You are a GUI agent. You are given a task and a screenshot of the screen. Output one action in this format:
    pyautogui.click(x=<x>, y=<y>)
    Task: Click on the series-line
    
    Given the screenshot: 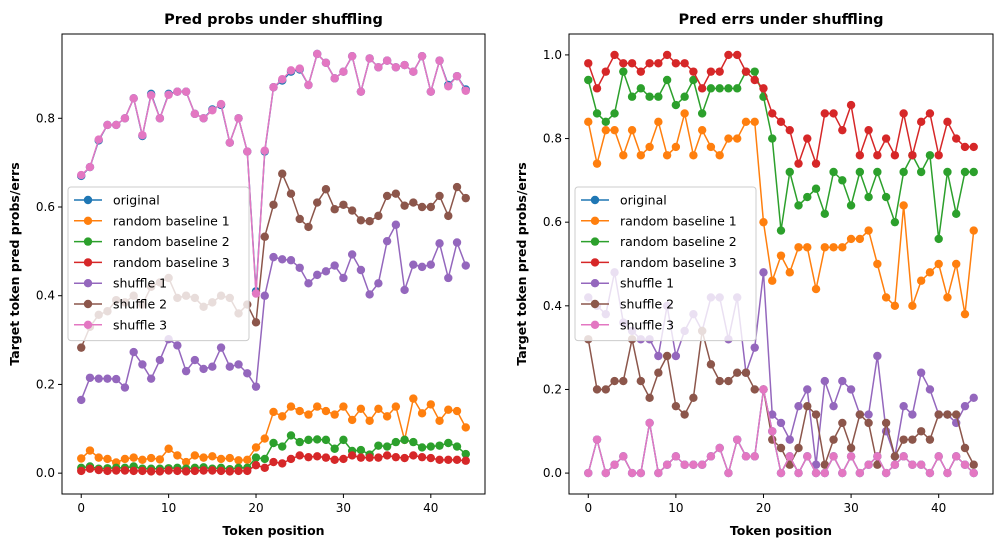 What is the action you would take?
    pyautogui.click(x=781, y=431)
    